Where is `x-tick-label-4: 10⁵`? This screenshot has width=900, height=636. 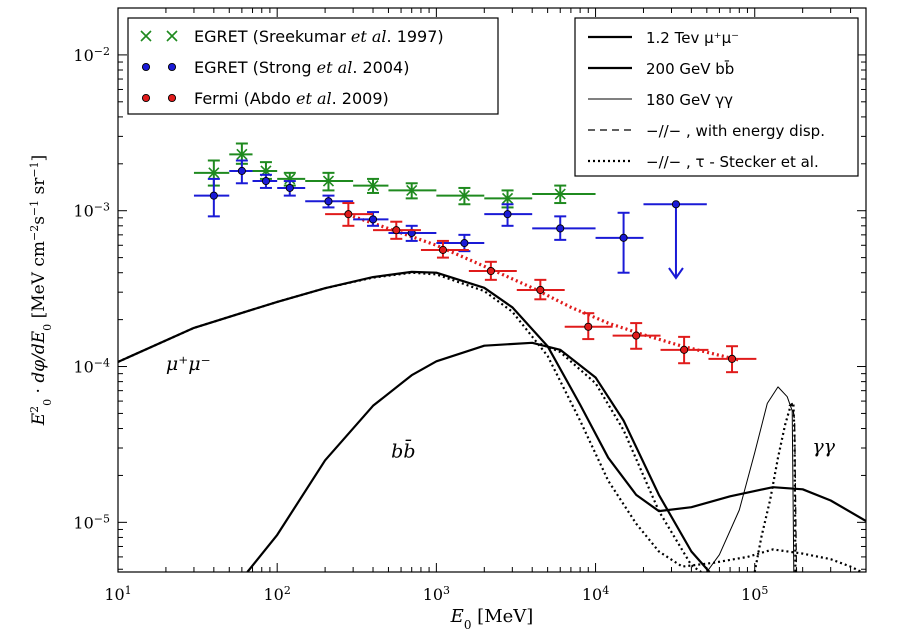 x-tick-label-4: 10⁵ is located at coordinates (754, 594).